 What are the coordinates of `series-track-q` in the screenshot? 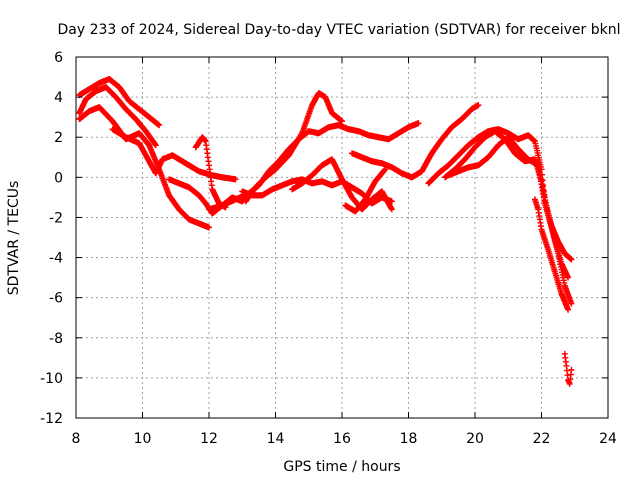 It's located at (568, 368).